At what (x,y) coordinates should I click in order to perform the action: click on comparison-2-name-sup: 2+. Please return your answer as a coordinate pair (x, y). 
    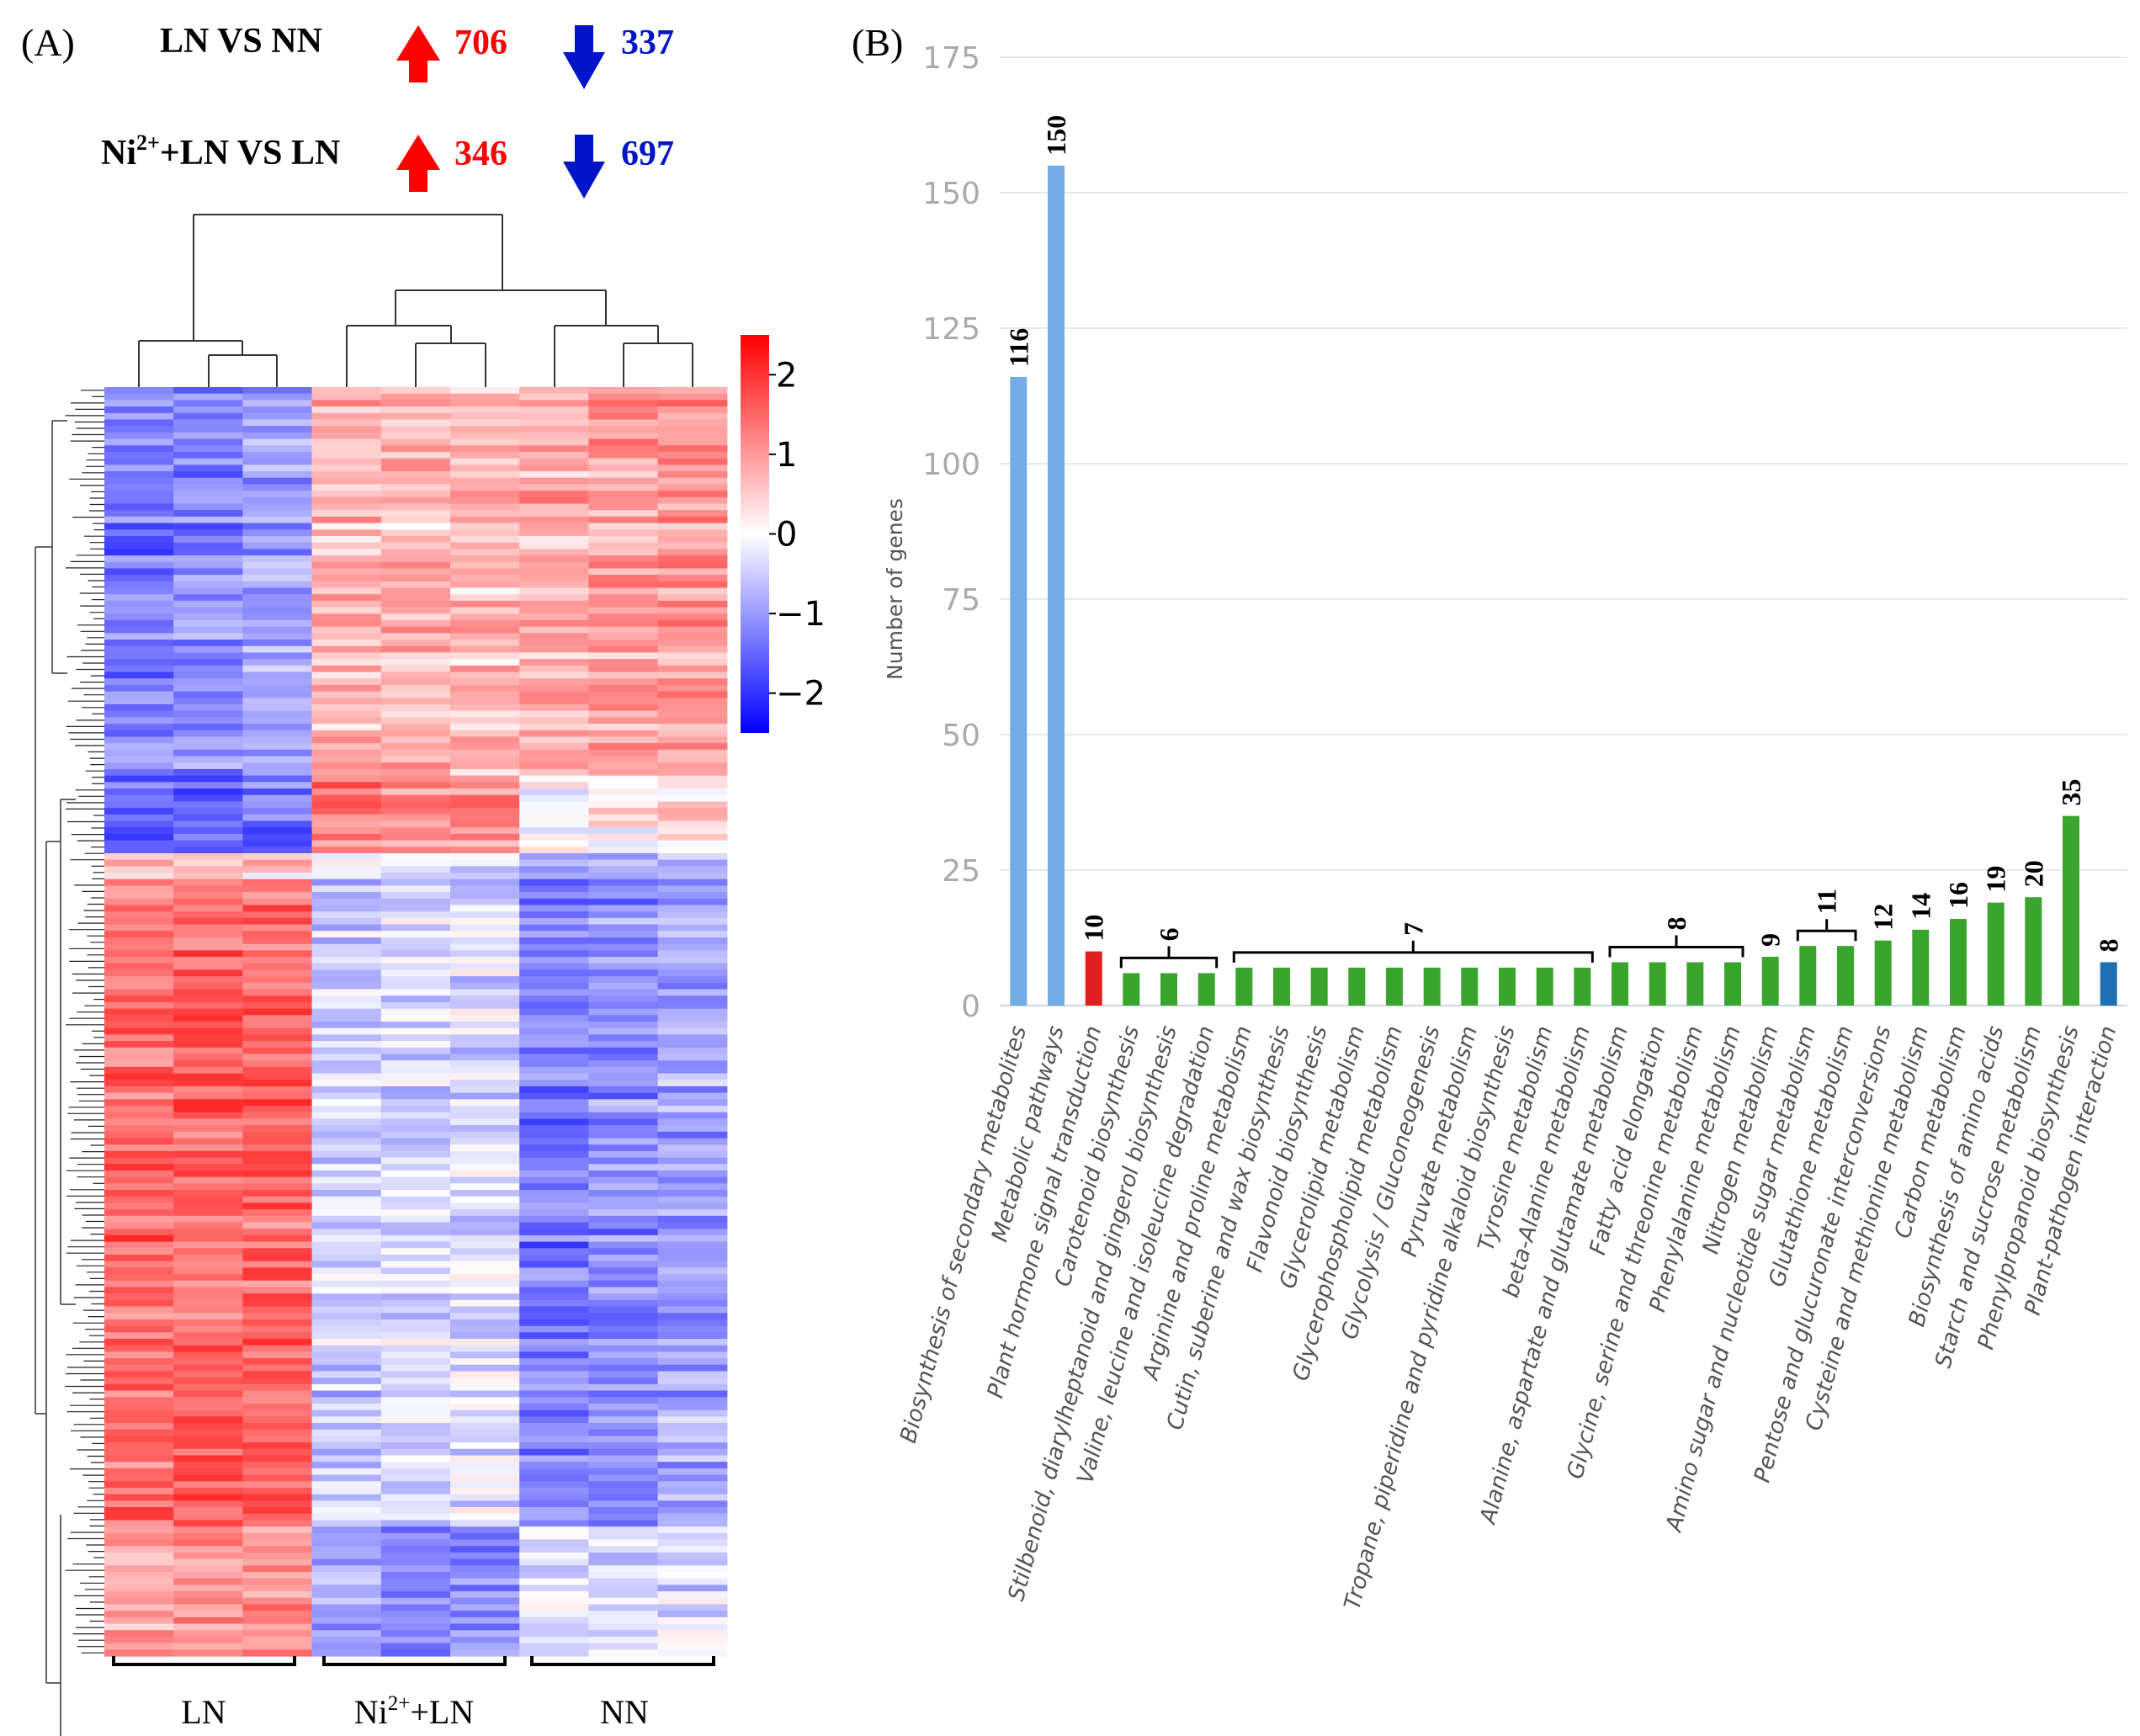
    Looking at the image, I should click on (148, 142).